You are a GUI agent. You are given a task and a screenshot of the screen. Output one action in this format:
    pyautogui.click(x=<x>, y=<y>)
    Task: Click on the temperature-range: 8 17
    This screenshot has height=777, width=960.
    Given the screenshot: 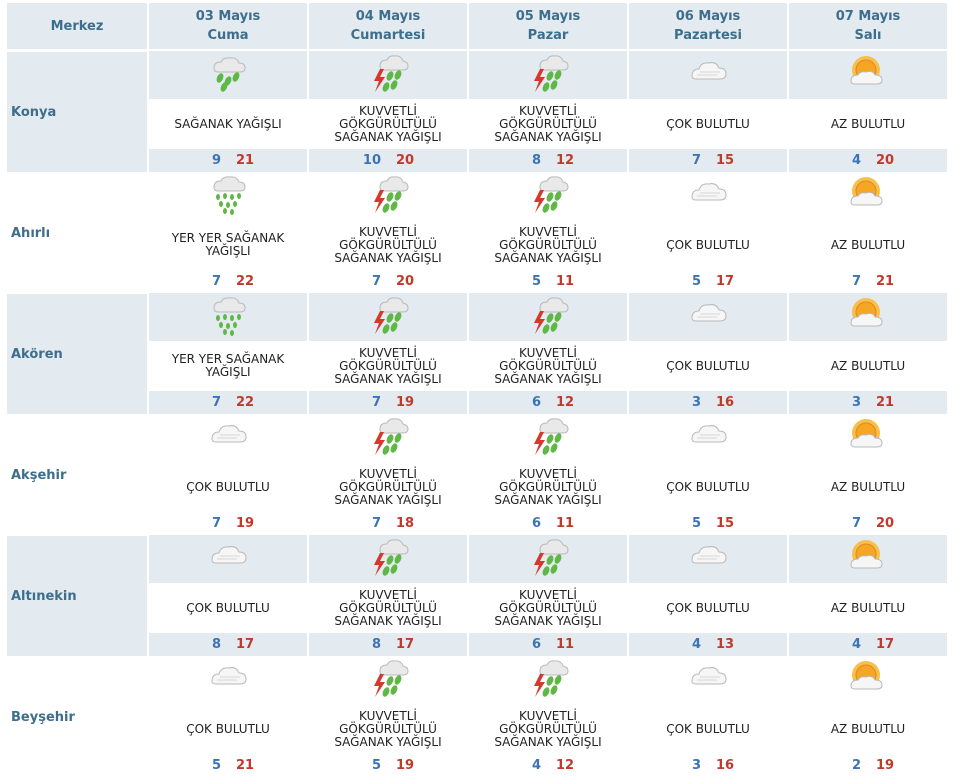 What is the action you would take?
    pyautogui.click(x=228, y=644)
    